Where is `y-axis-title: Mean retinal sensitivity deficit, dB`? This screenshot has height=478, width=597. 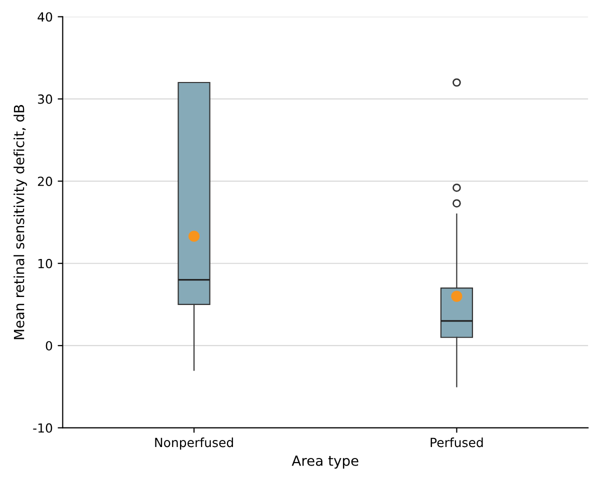
y-axis-title: Mean retinal sensitivity deficit, dB is located at coordinates (20, 222).